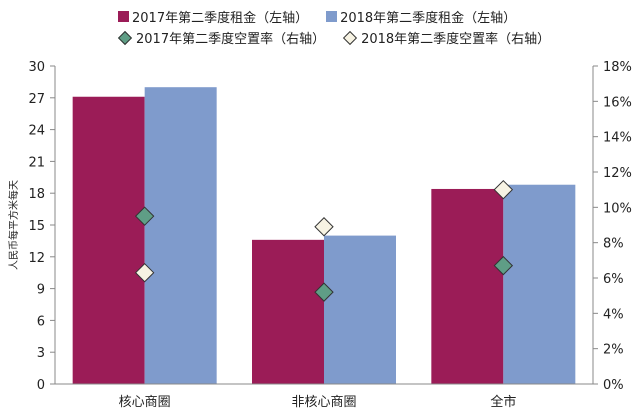 The height and width of the screenshot is (418, 640). Describe the element at coordinates (36, 162) in the screenshot. I see `left-tick-label-7: 21` at that location.